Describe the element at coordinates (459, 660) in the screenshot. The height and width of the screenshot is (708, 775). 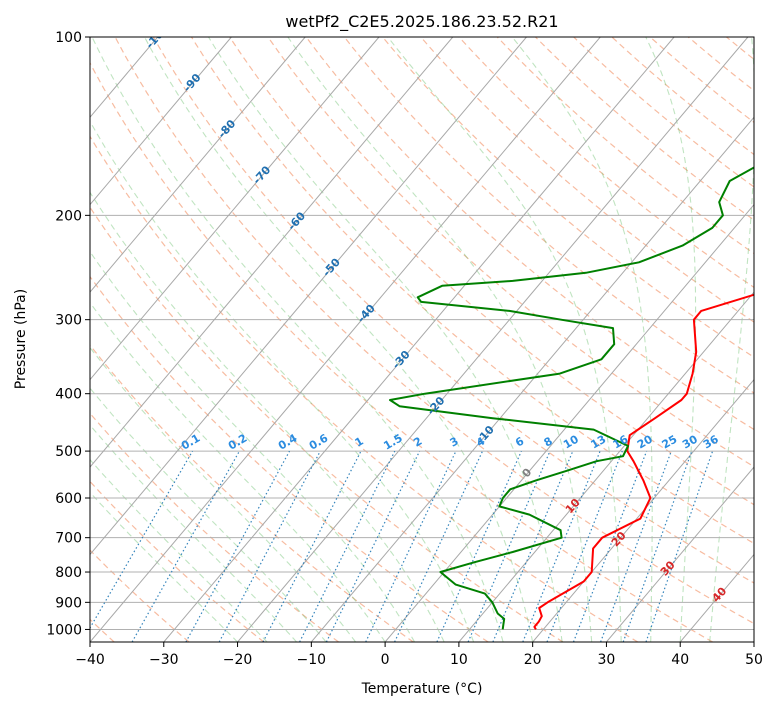
I see `x-tick-label: 10` at that location.